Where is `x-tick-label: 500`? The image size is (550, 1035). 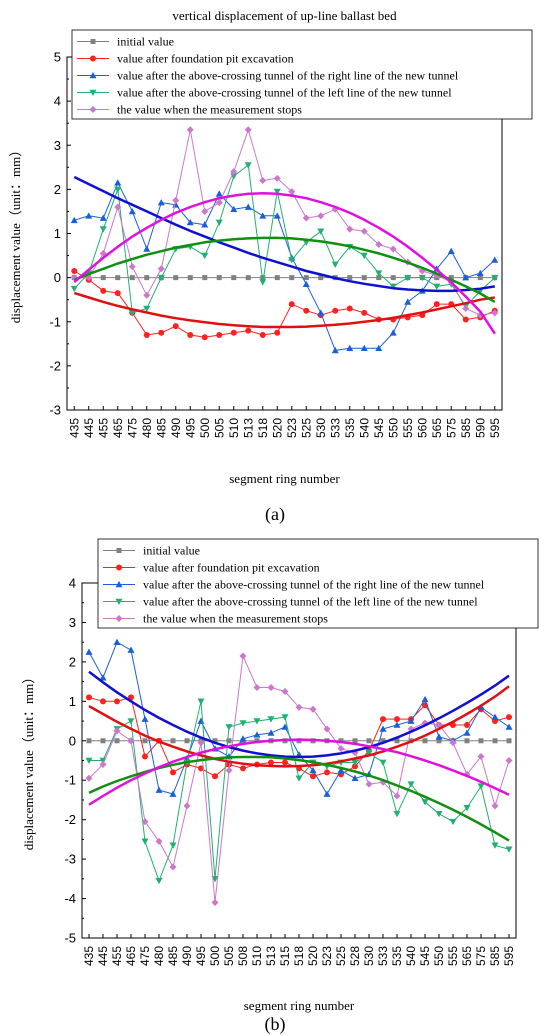
x-tick-label: 500 is located at coordinates (205, 428).